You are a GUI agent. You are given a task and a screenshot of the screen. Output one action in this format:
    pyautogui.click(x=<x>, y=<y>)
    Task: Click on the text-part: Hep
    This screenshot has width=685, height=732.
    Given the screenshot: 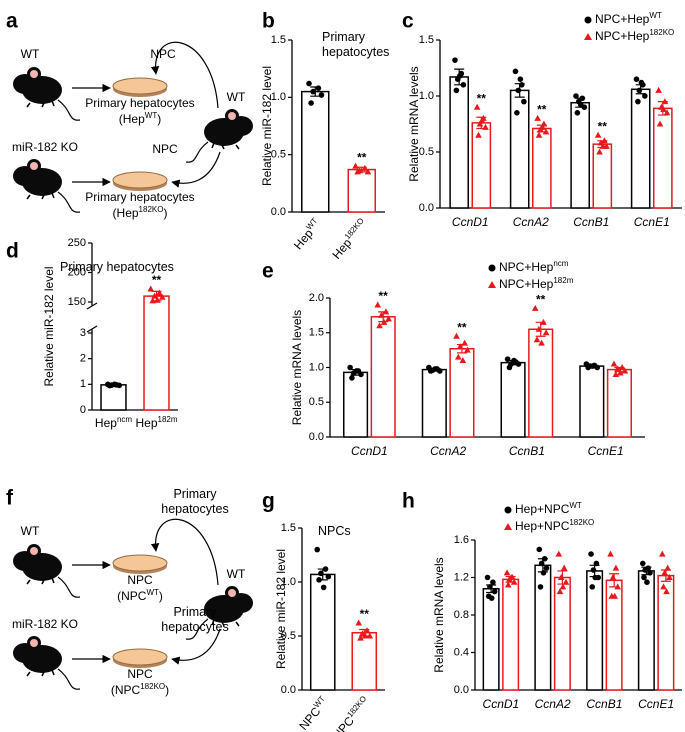 What is the action you would take?
    pyautogui.click(x=146, y=423)
    